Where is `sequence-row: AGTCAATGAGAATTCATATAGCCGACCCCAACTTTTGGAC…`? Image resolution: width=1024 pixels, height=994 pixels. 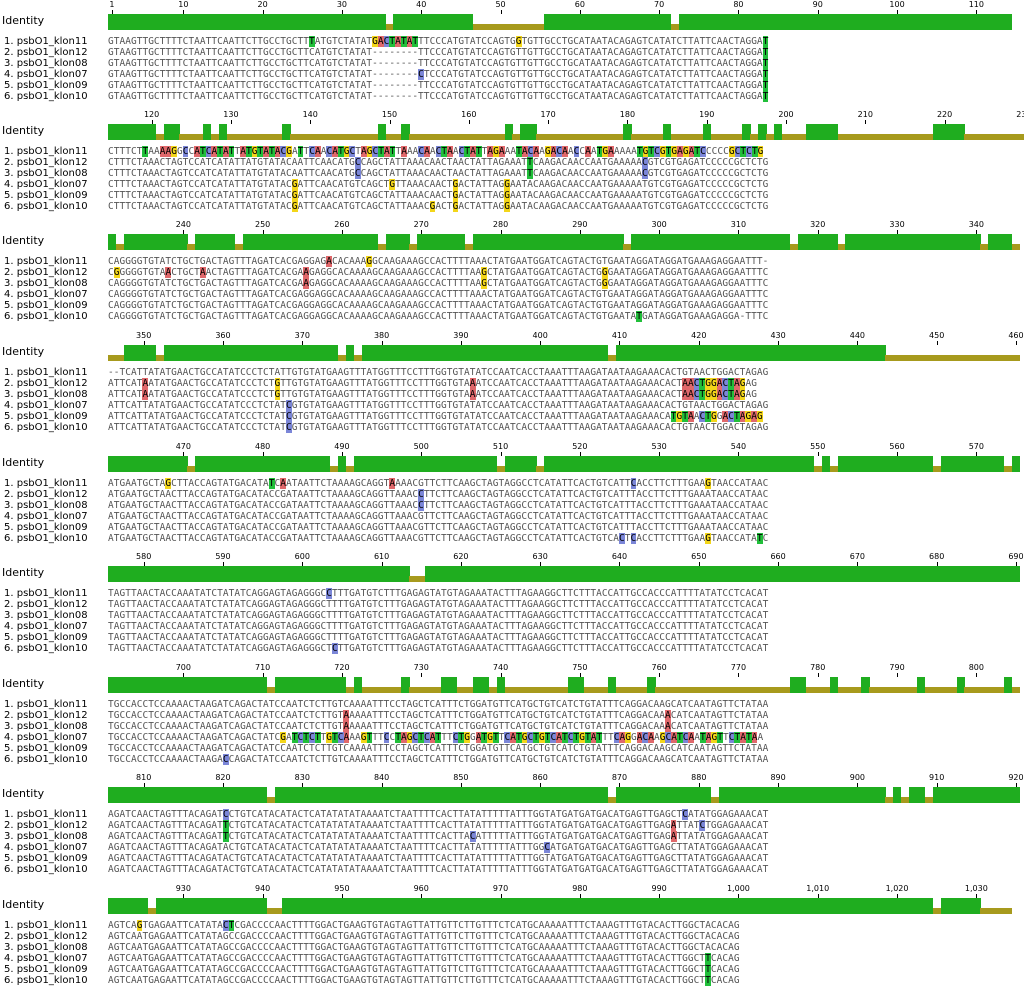 sequence-row: AGTCAATGAGAATTCATATAGCCGACCCCAACTTTTGGAC… is located at coordinates (424, 980).